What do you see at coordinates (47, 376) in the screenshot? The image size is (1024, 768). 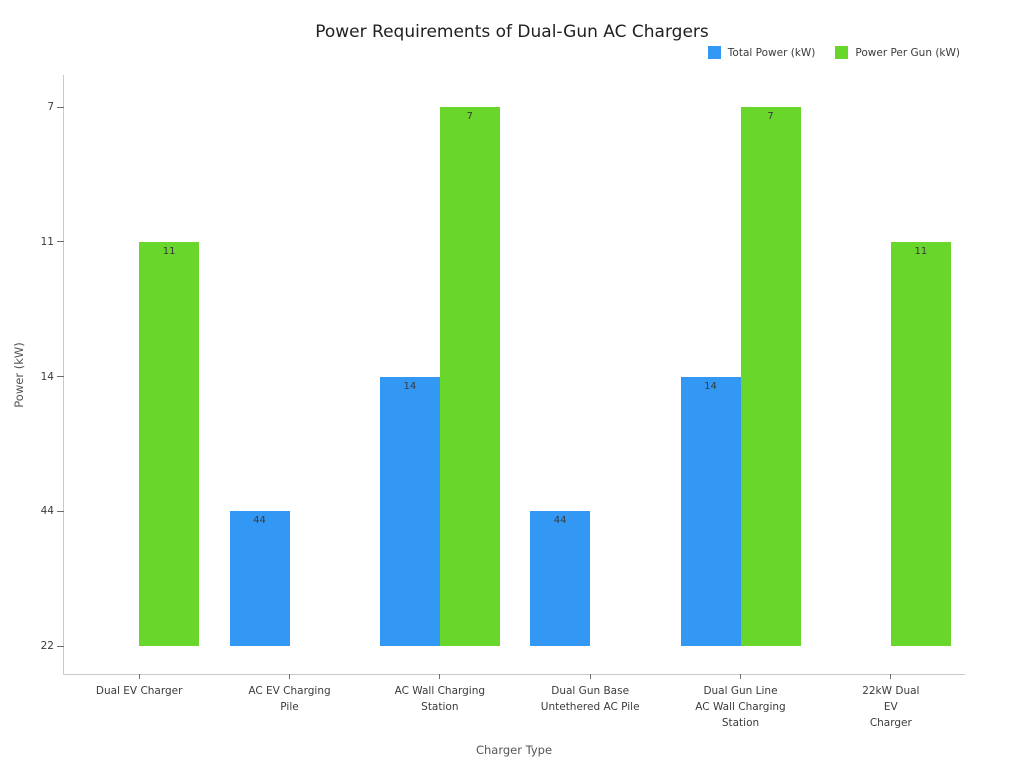 I see `y-tick-label: 14` at bounding box center [47, 376].